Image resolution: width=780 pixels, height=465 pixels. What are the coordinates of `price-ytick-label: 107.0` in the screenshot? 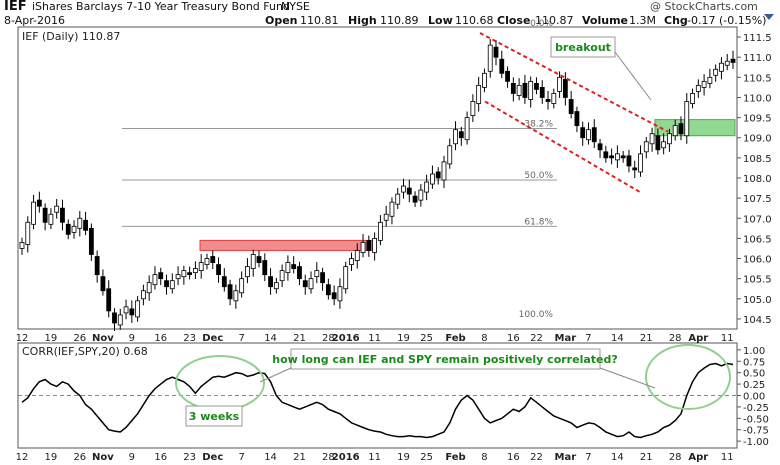 It's located at (757, 219).